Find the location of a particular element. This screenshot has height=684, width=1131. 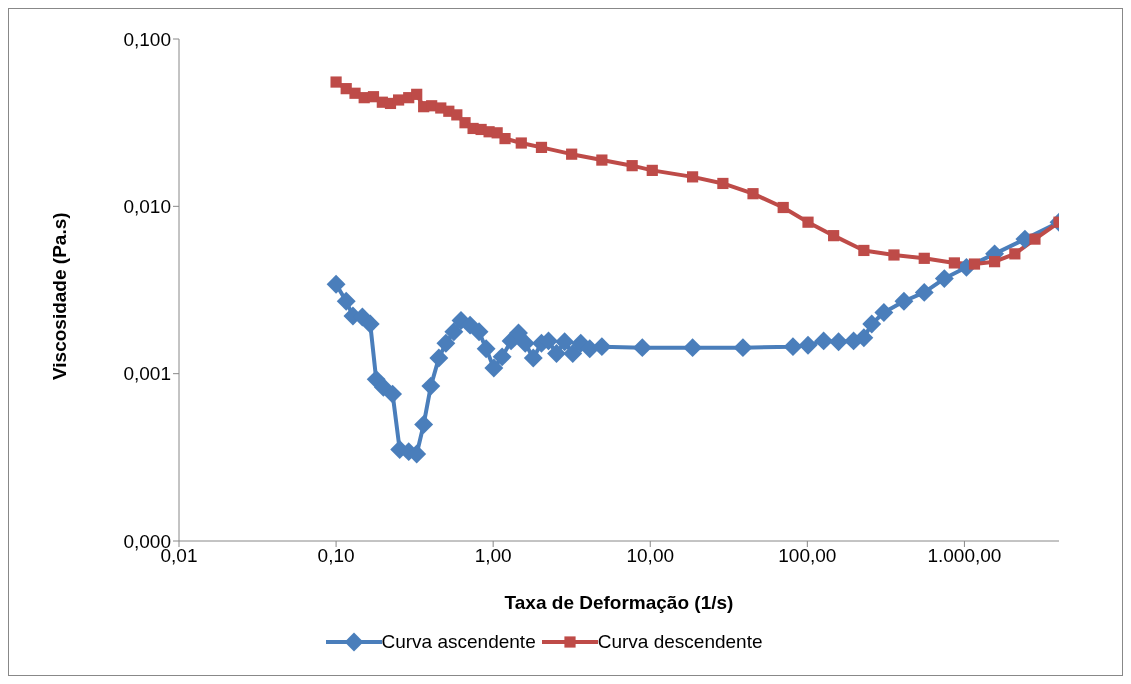

legend-label: Curva ascendente is located at coordinates (458, 642).